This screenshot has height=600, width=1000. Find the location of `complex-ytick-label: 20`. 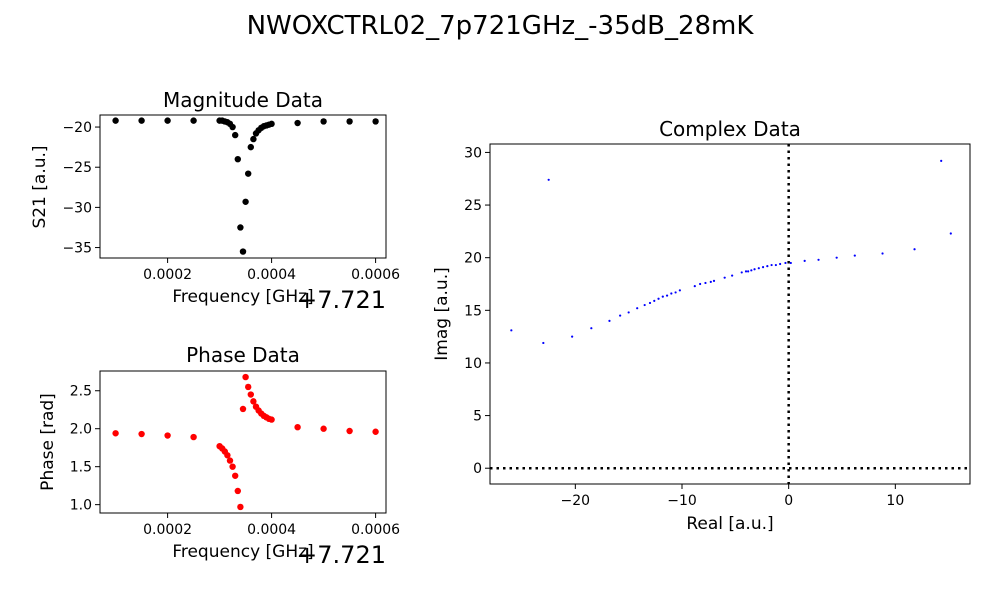

complex-ytick-label: 20 is located at coordinates (473, 259).